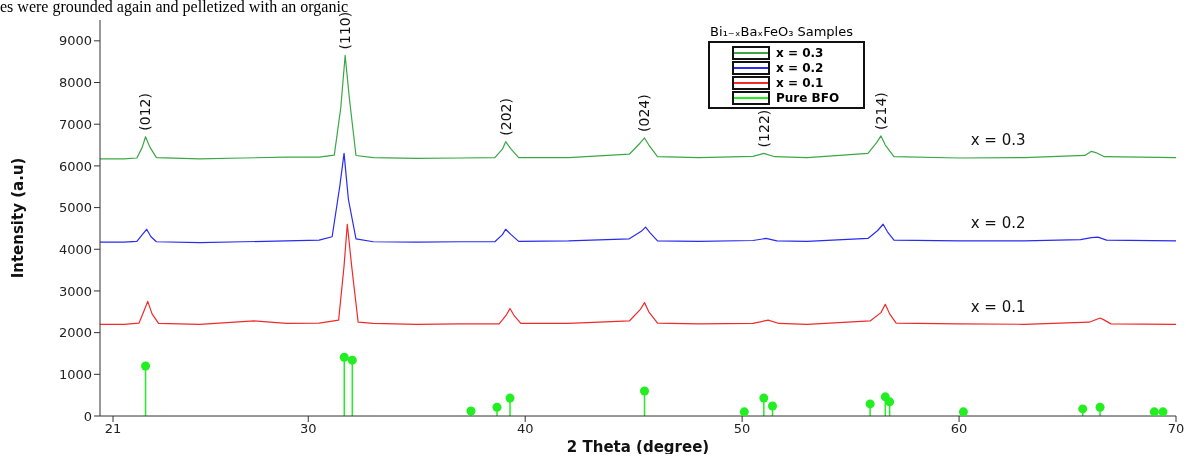 This screenshot has width=1186, height=462. Describe the element at coordinates (880, 111) in the screenshot. I see `annotation: (214)` at that location.